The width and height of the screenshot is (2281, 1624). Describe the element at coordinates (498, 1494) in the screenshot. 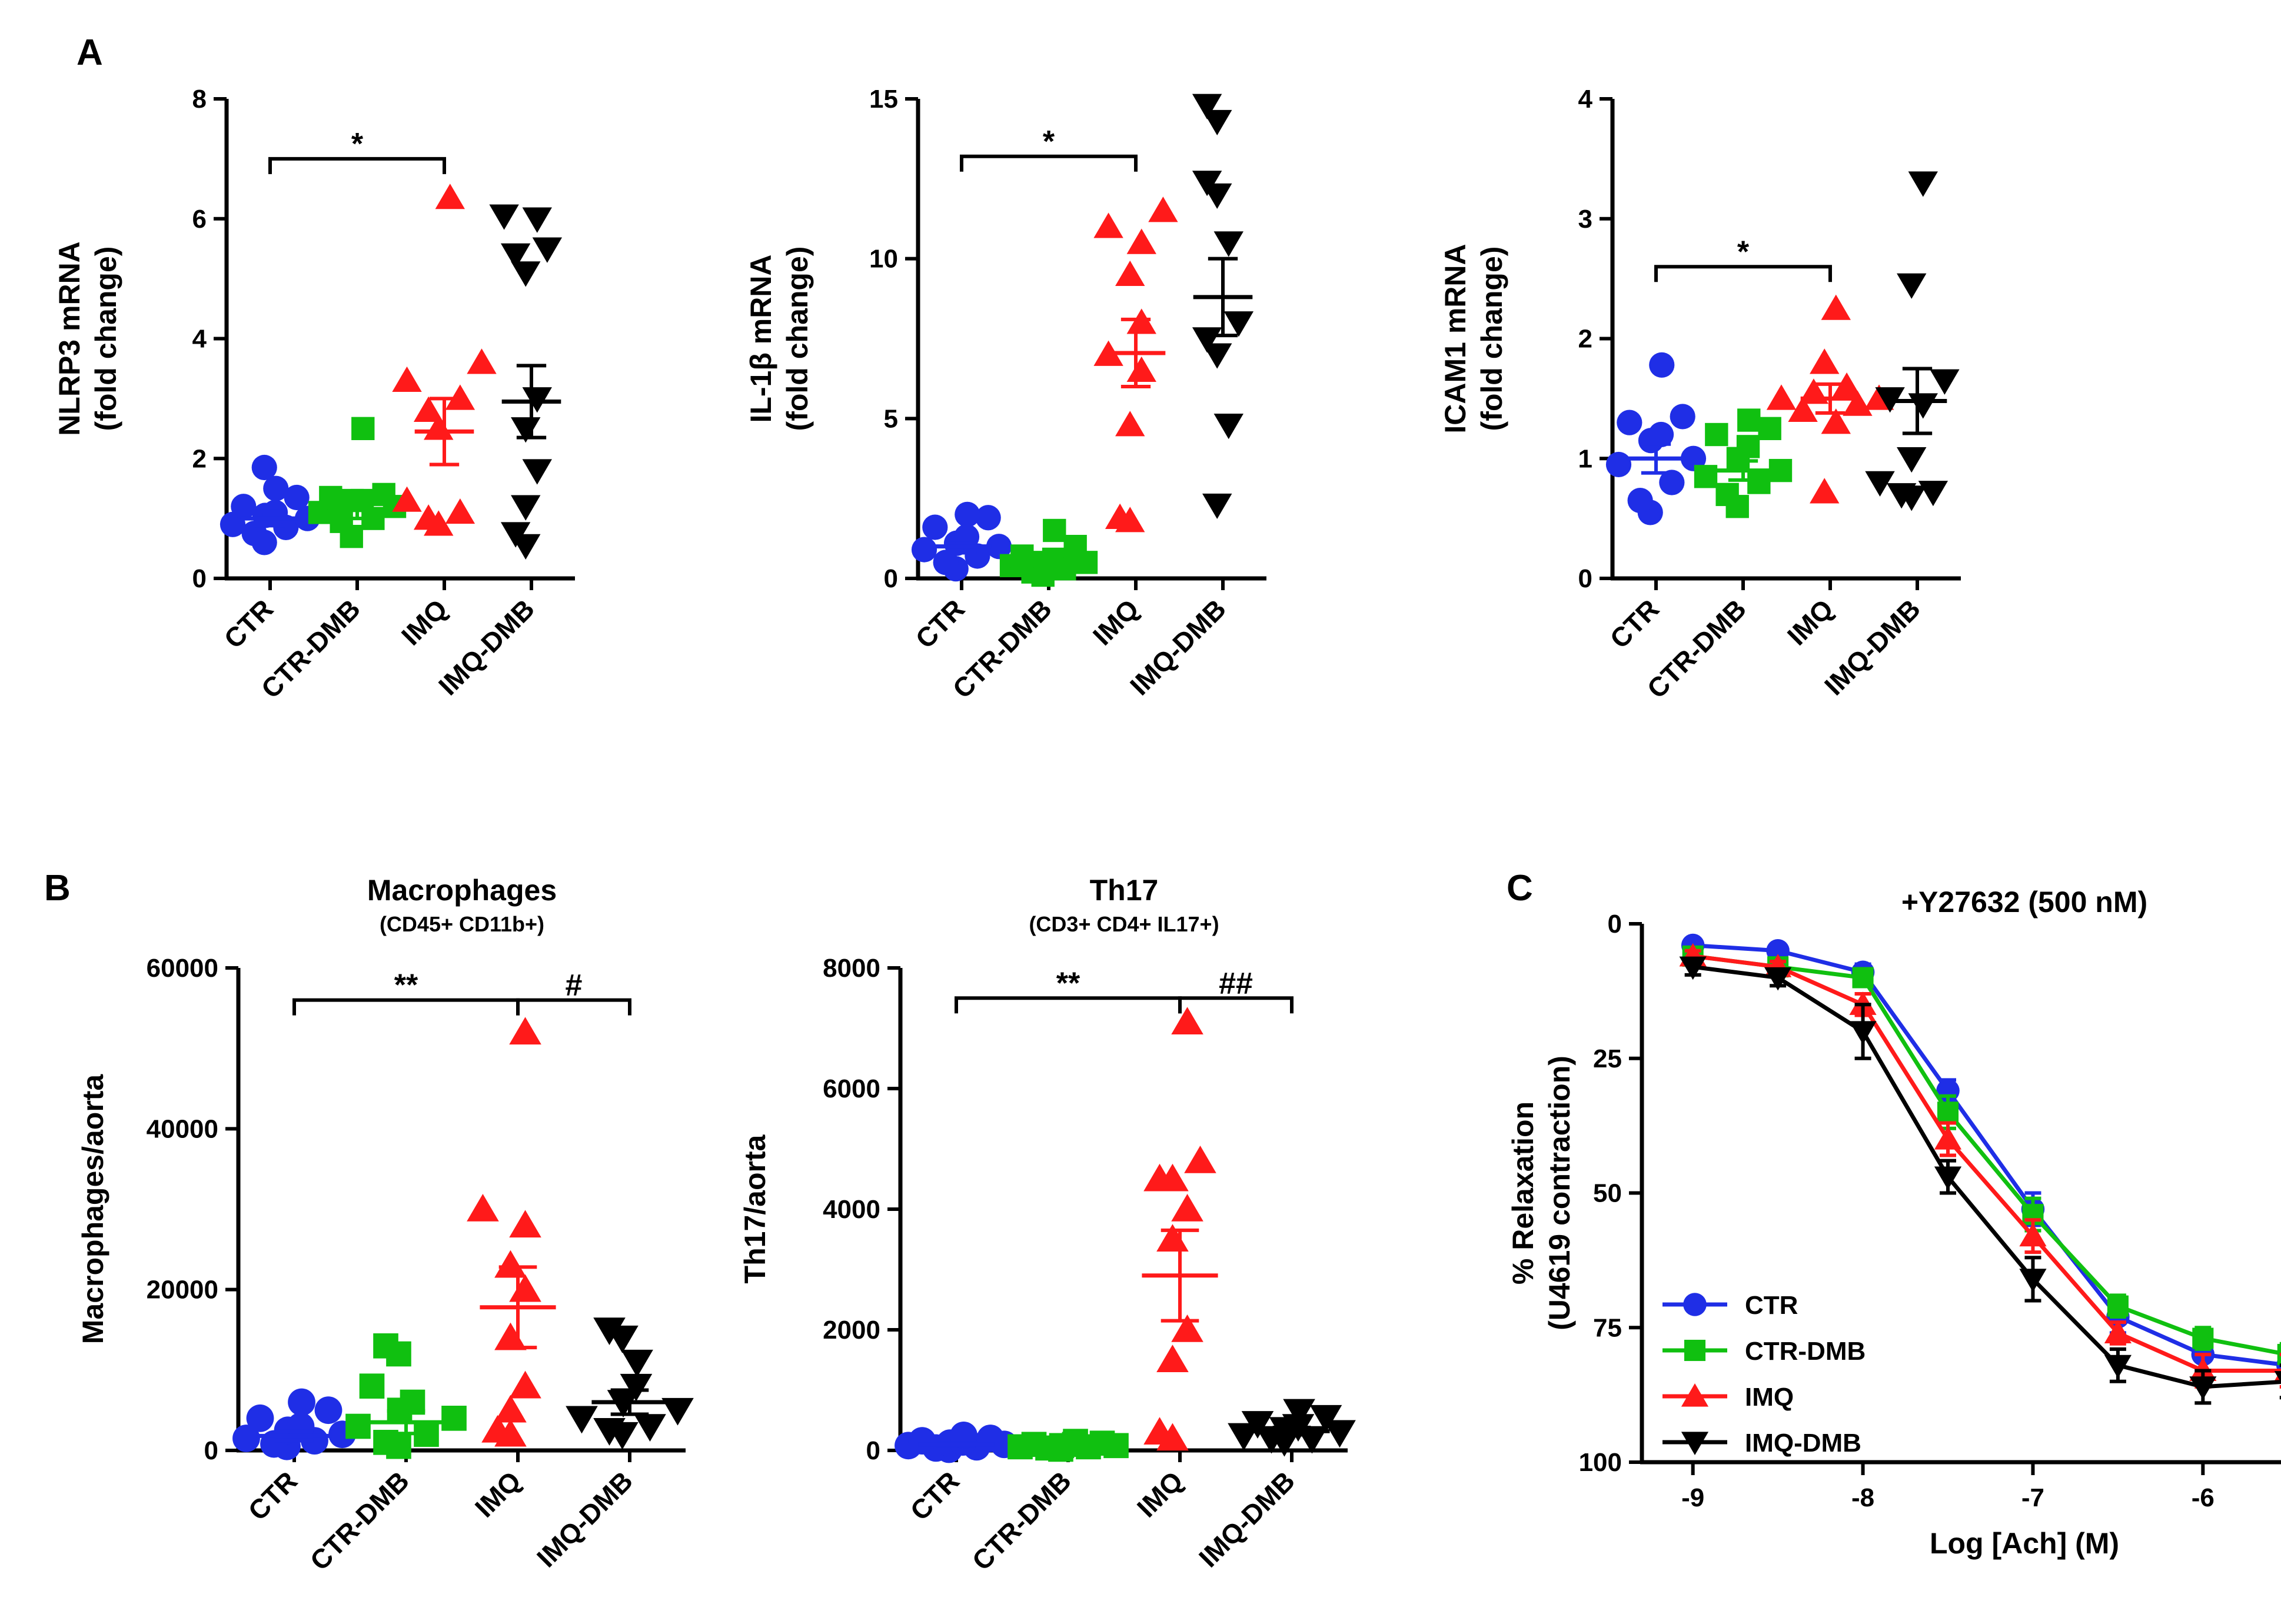

I see `x-category-label: IMQ` at that location.